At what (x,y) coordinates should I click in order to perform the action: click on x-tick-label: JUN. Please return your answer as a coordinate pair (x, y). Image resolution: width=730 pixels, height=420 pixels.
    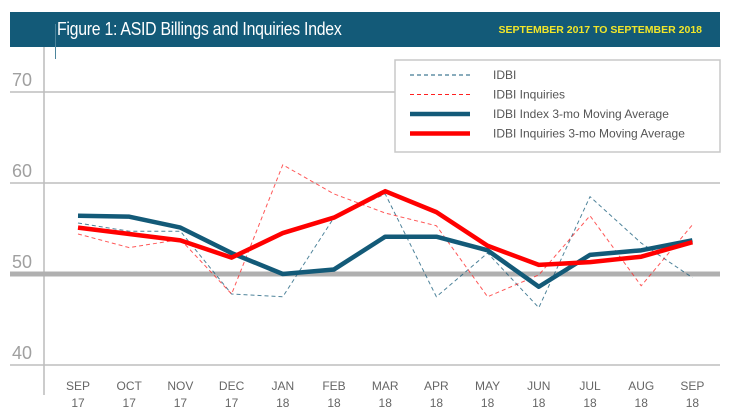
    Looking at the image, I should click on (538, 386).